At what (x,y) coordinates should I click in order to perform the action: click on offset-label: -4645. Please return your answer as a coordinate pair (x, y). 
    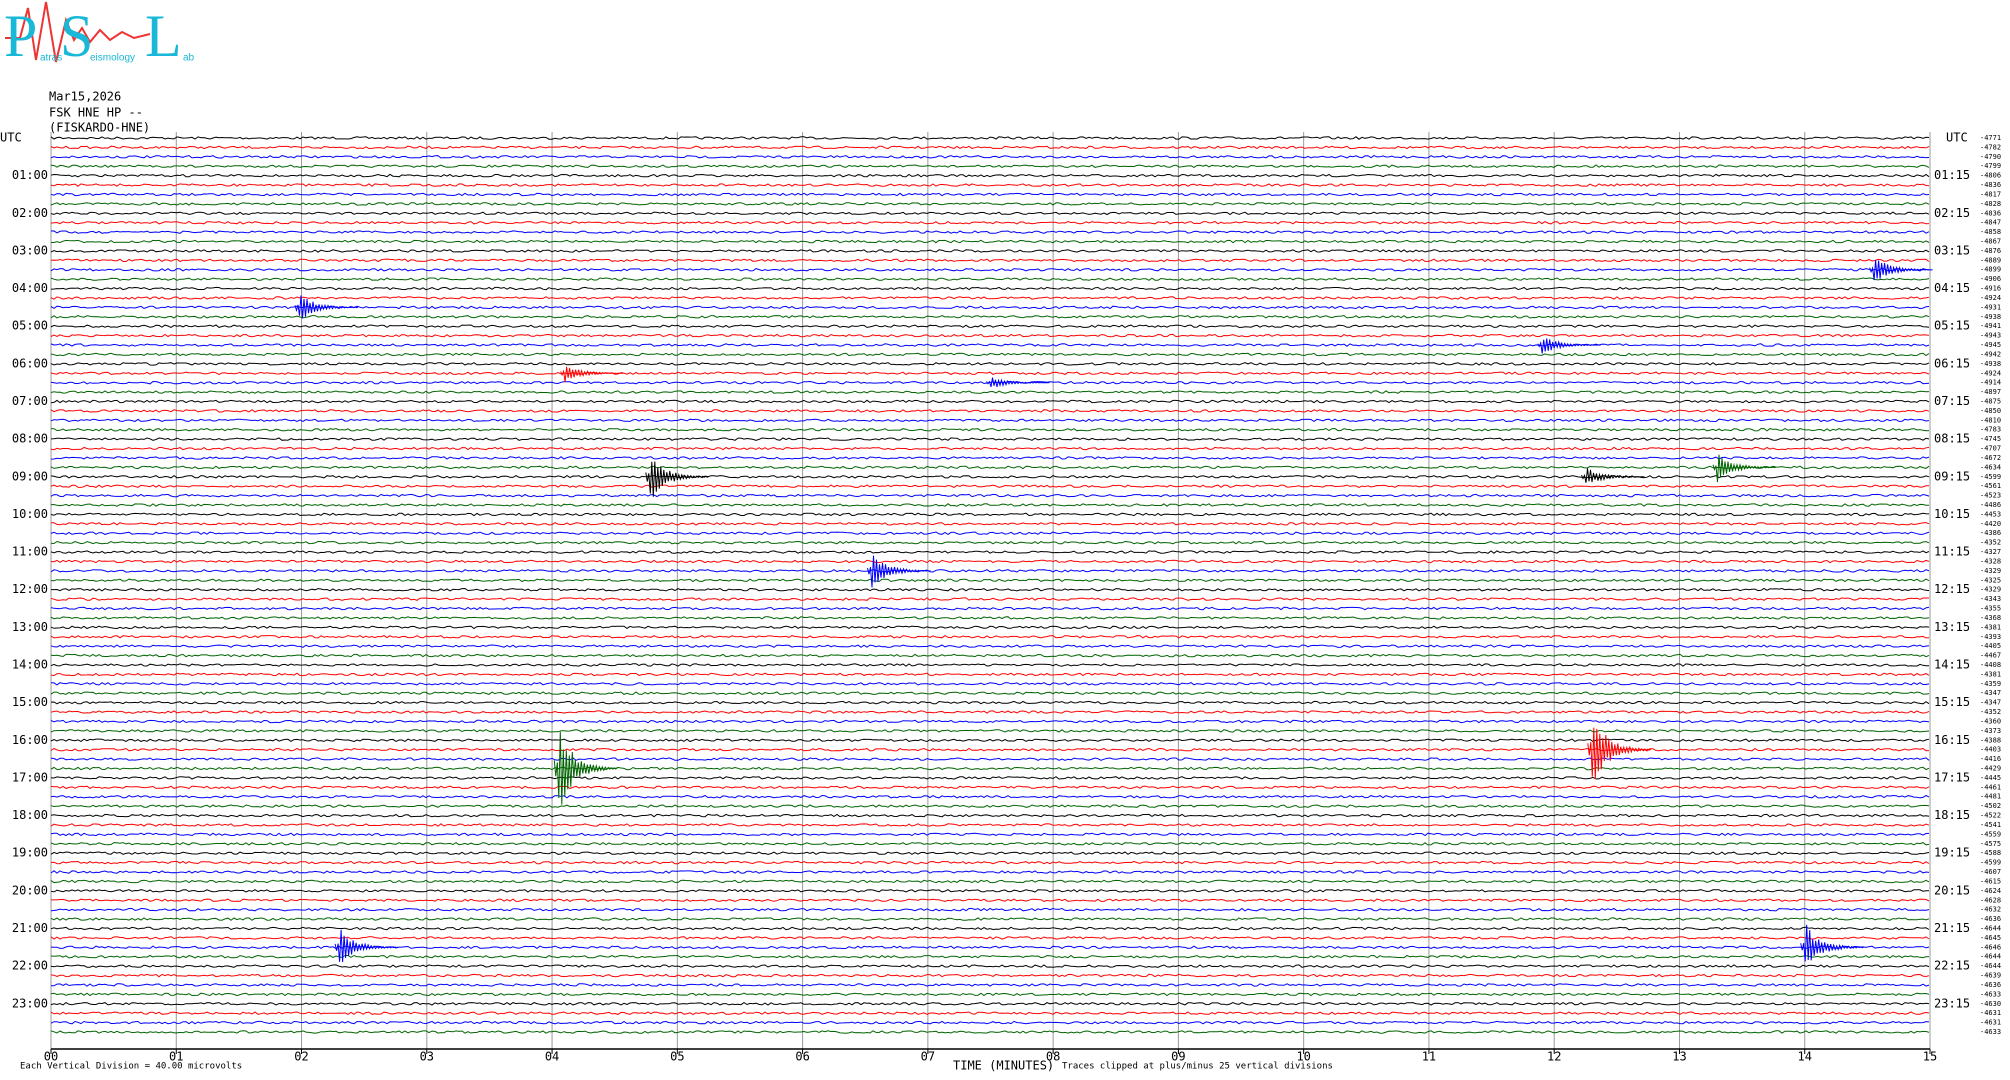
    Looking at the image, I should click on (1990, 938).